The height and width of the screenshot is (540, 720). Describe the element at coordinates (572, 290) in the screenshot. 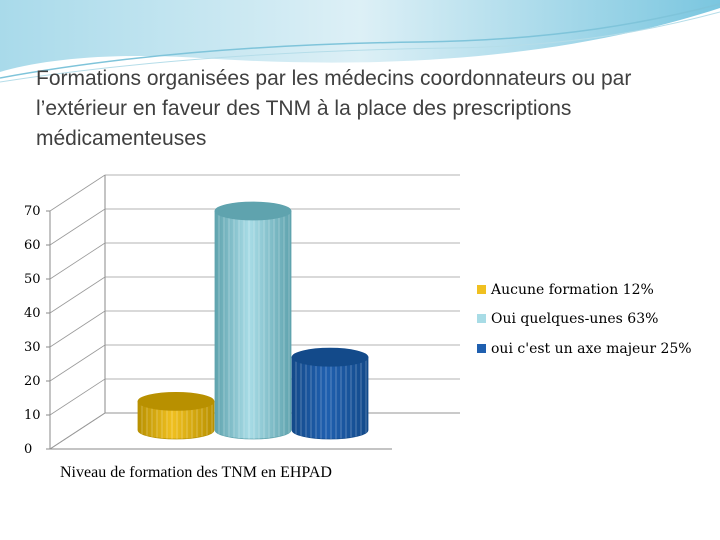

I see `legend-label: Aucune formation 12%` at that location.